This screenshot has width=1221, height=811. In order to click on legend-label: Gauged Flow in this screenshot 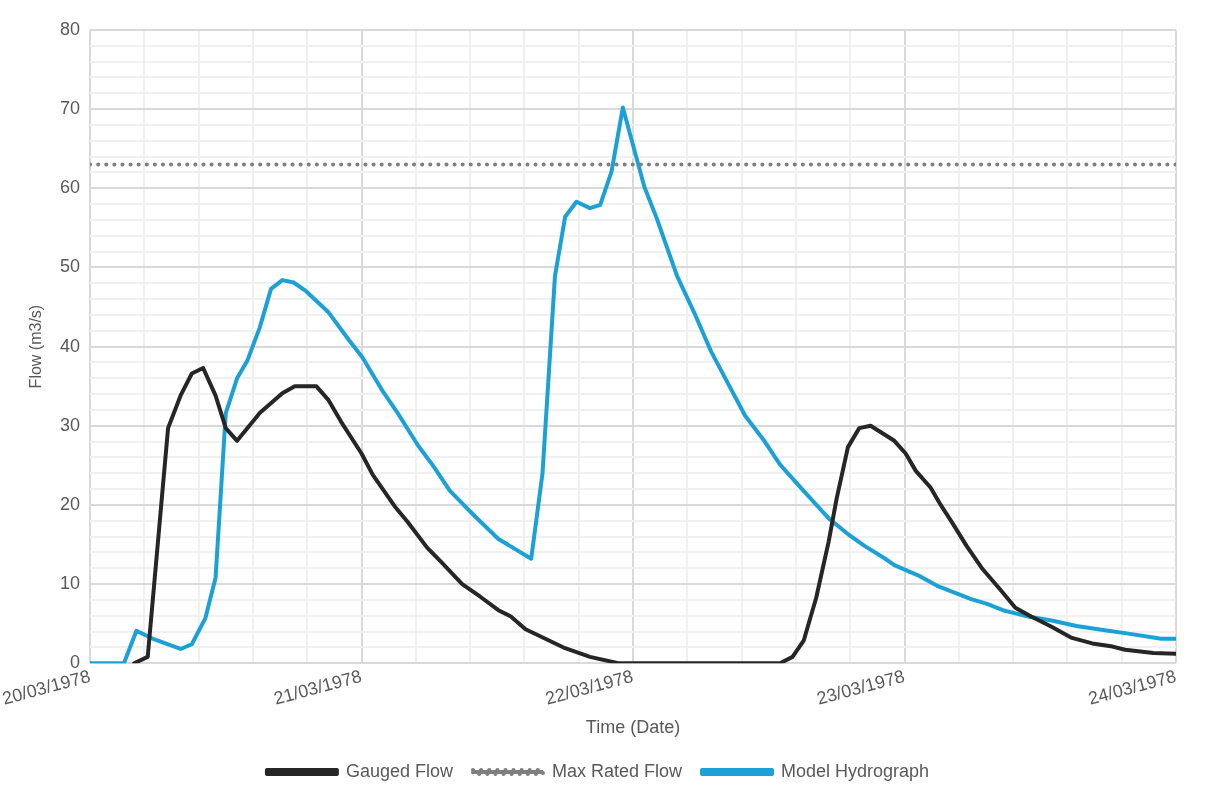, I will do `click(399, 770)`.